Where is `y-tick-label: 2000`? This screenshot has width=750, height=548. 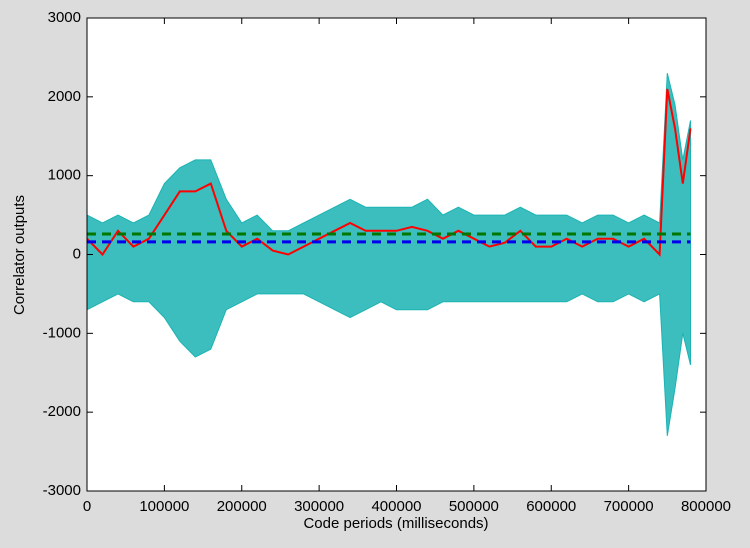
y-tick-label: 2000 is located at coordinates (64, 96).